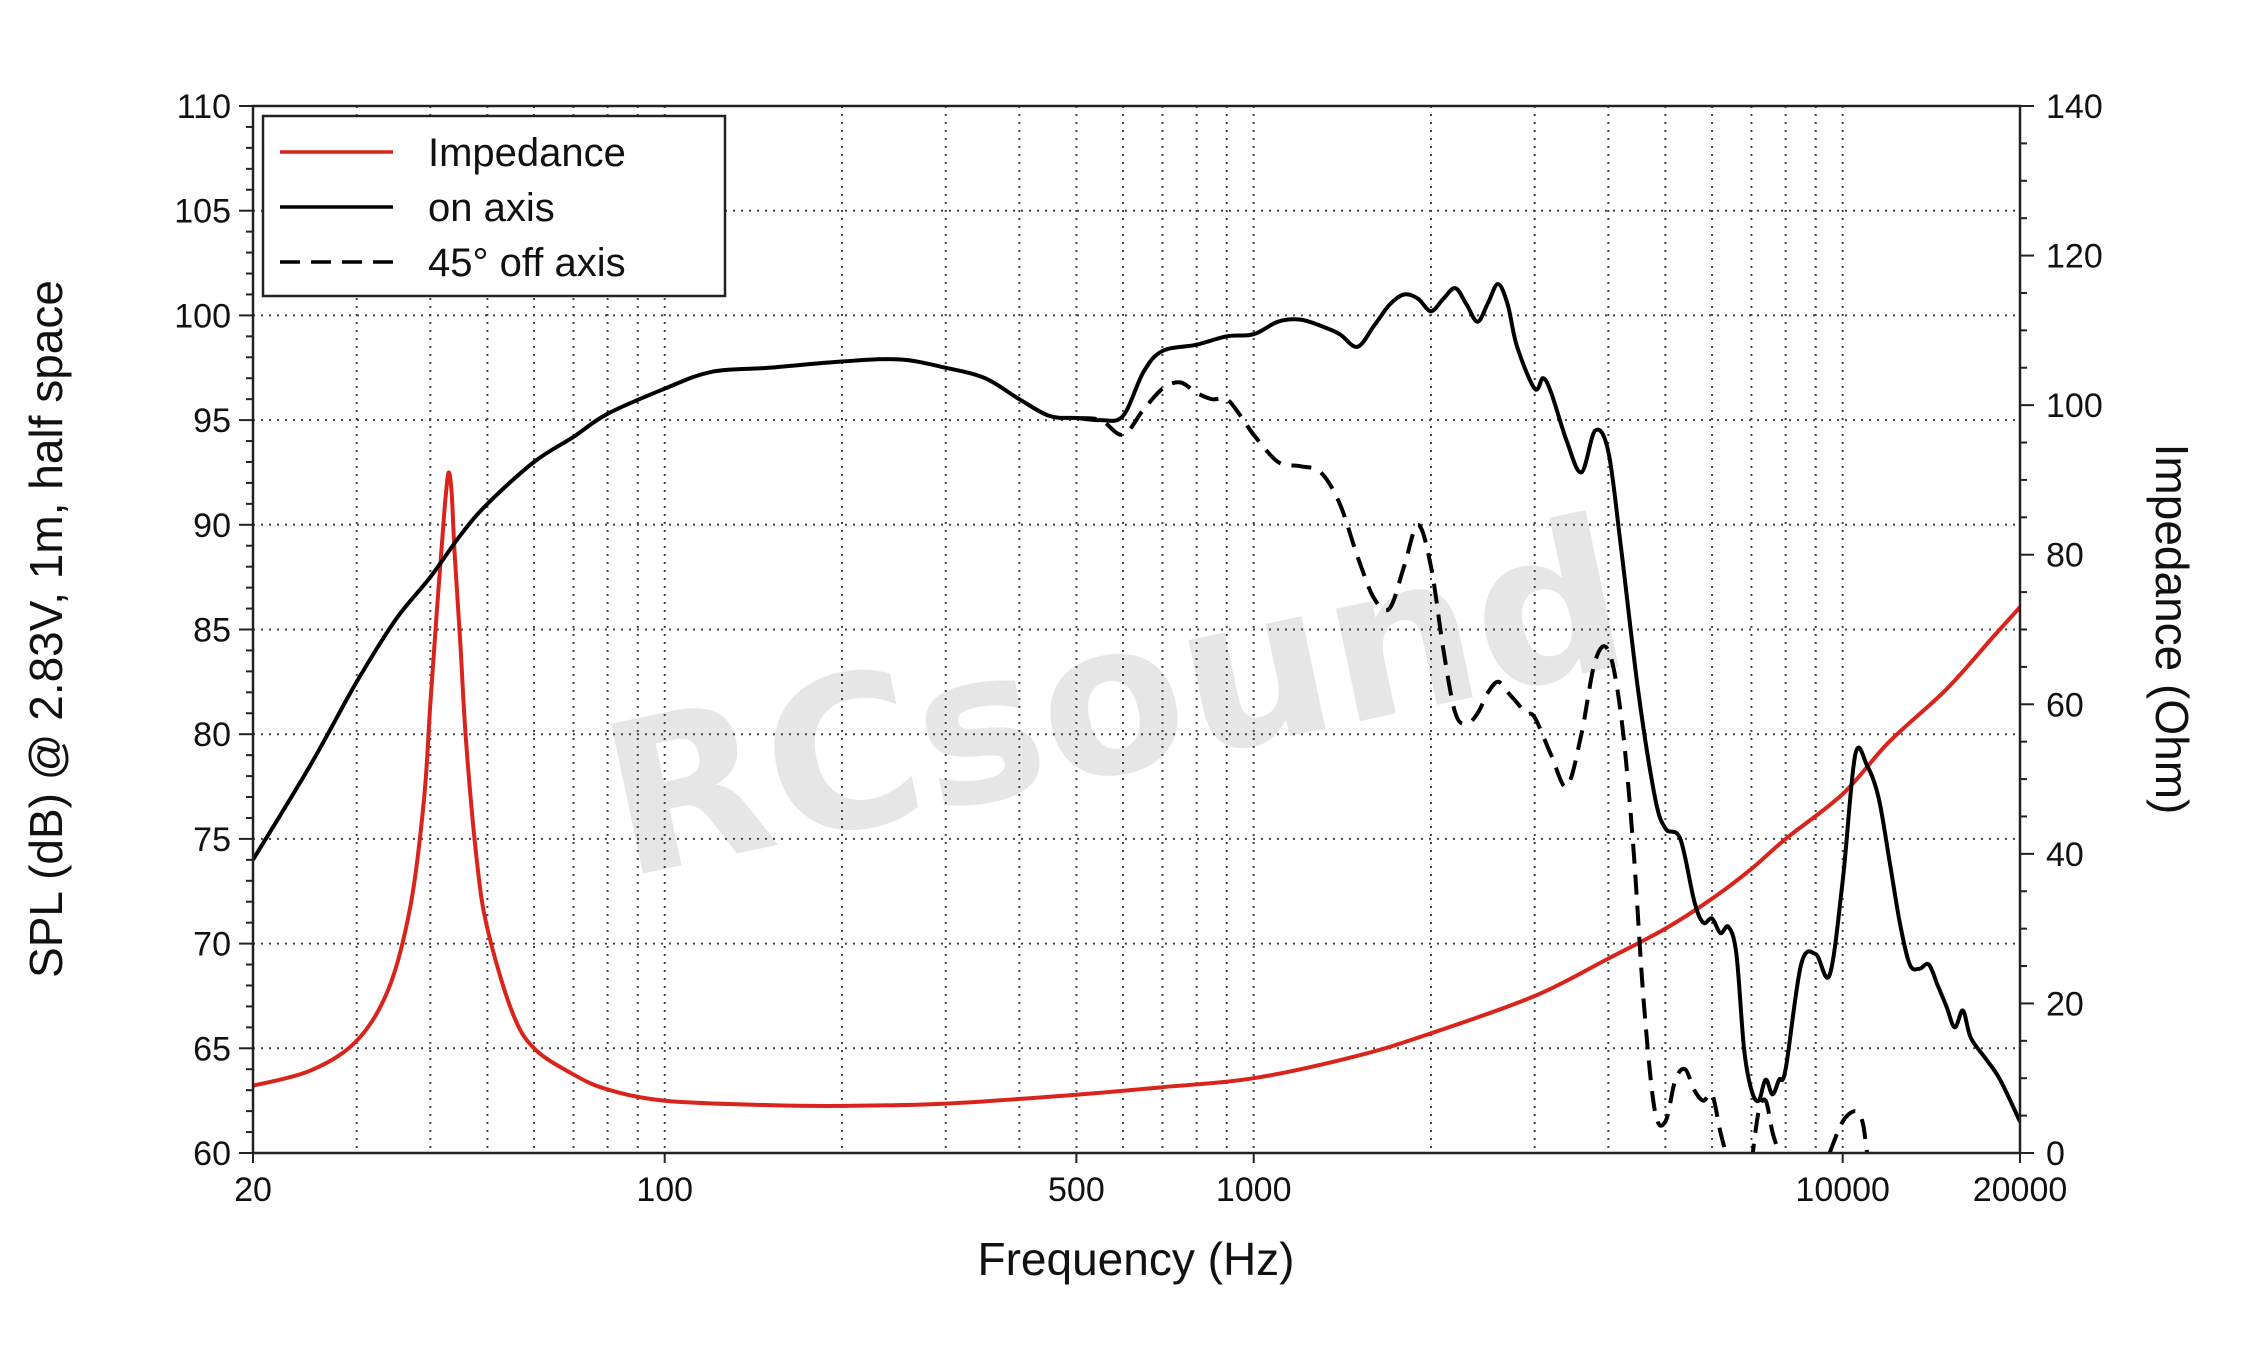  I want to click on y-tick-label: 80, so click(212, 735).